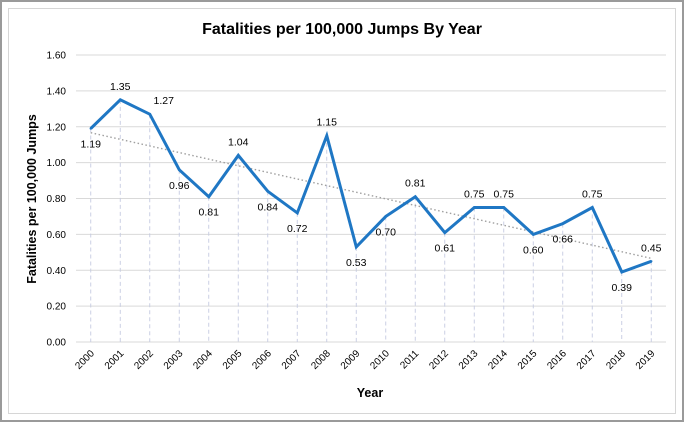 The image size is (684, 424). What do you see at coordinates (57, 56) in the screenshot?
I see `y-tick-label: 1.60` at bounding box center [57, 56].